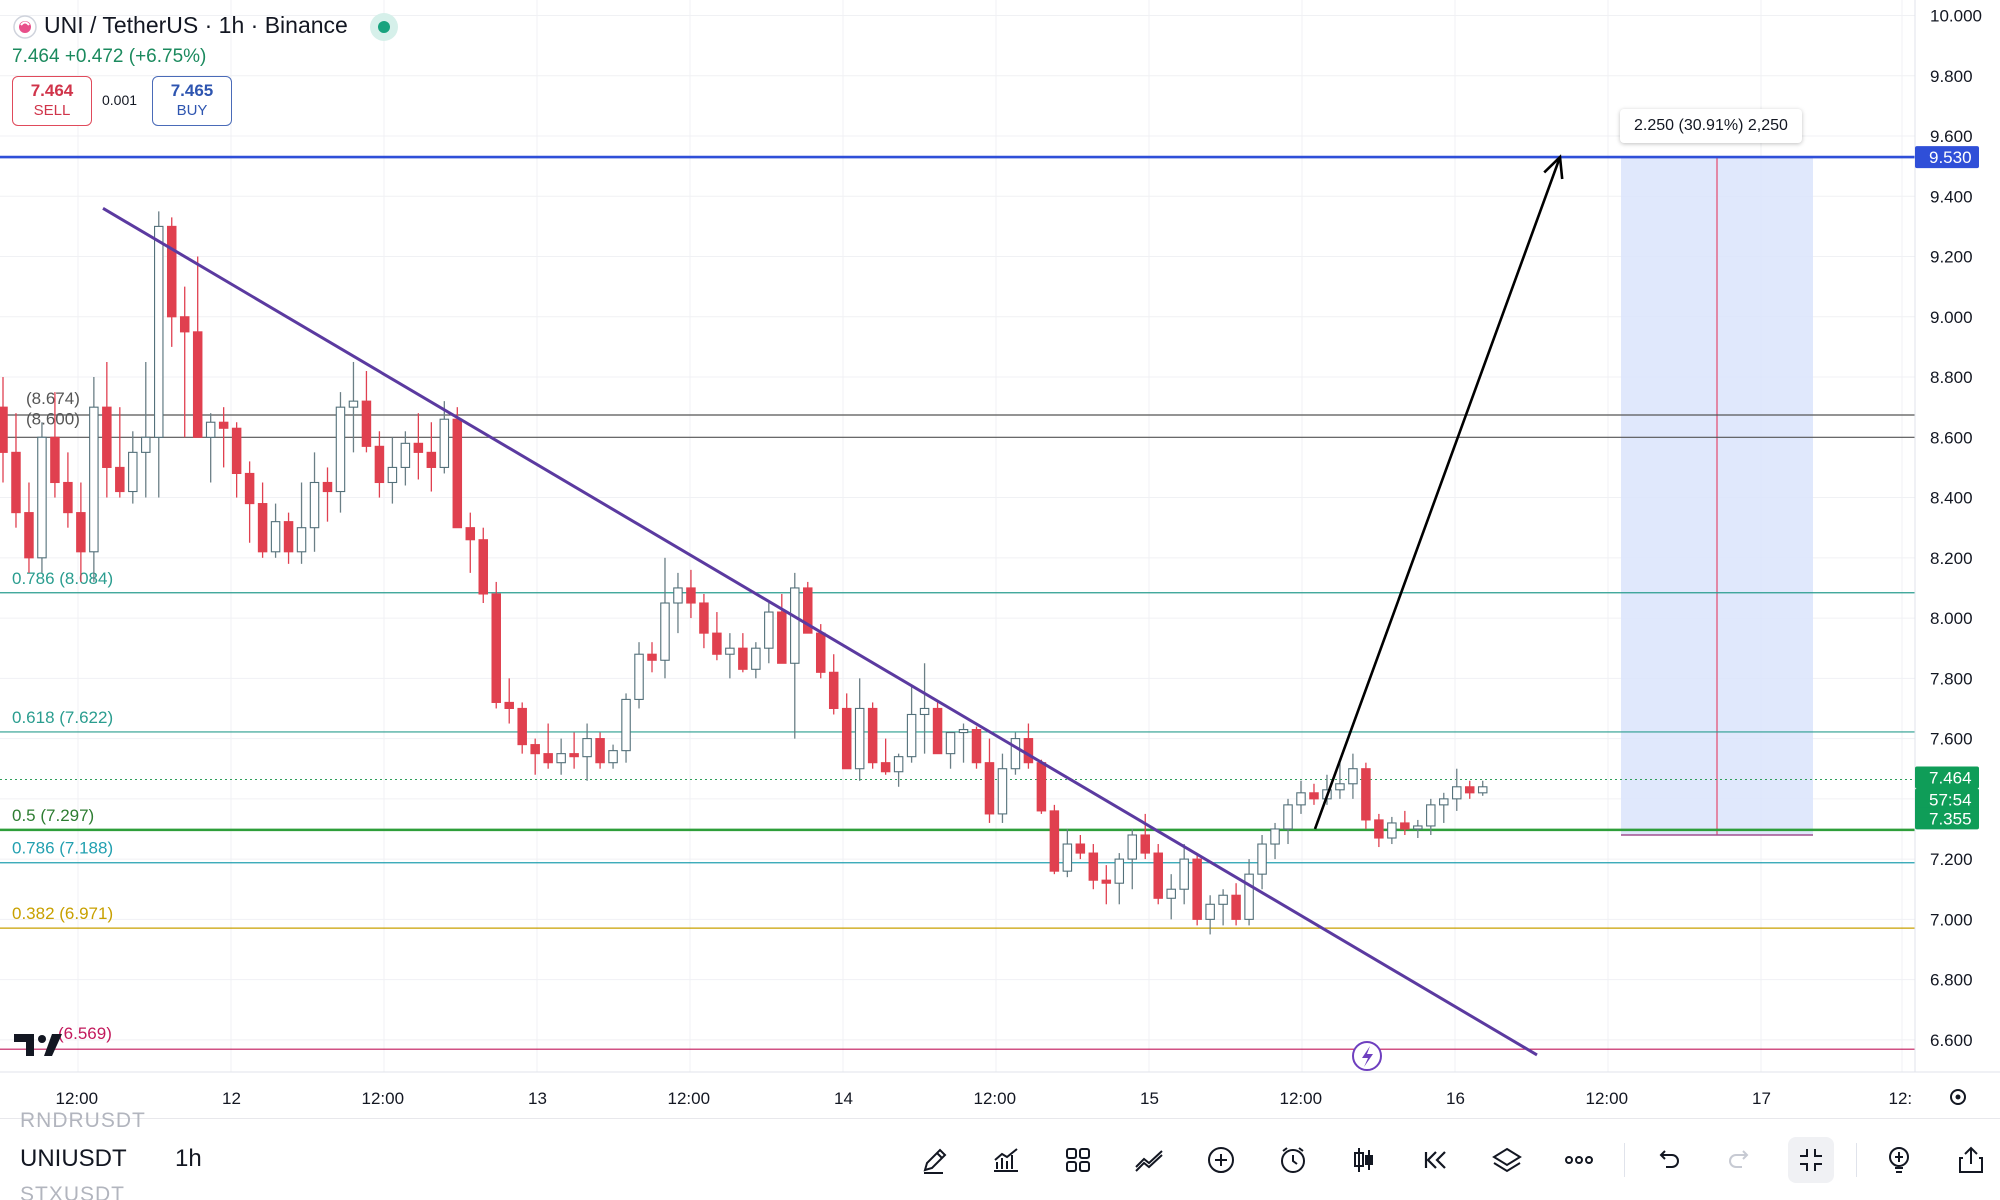  Describe the element at coordinates (1957, 536) in the screenshot. I see `price-axis` at that location.